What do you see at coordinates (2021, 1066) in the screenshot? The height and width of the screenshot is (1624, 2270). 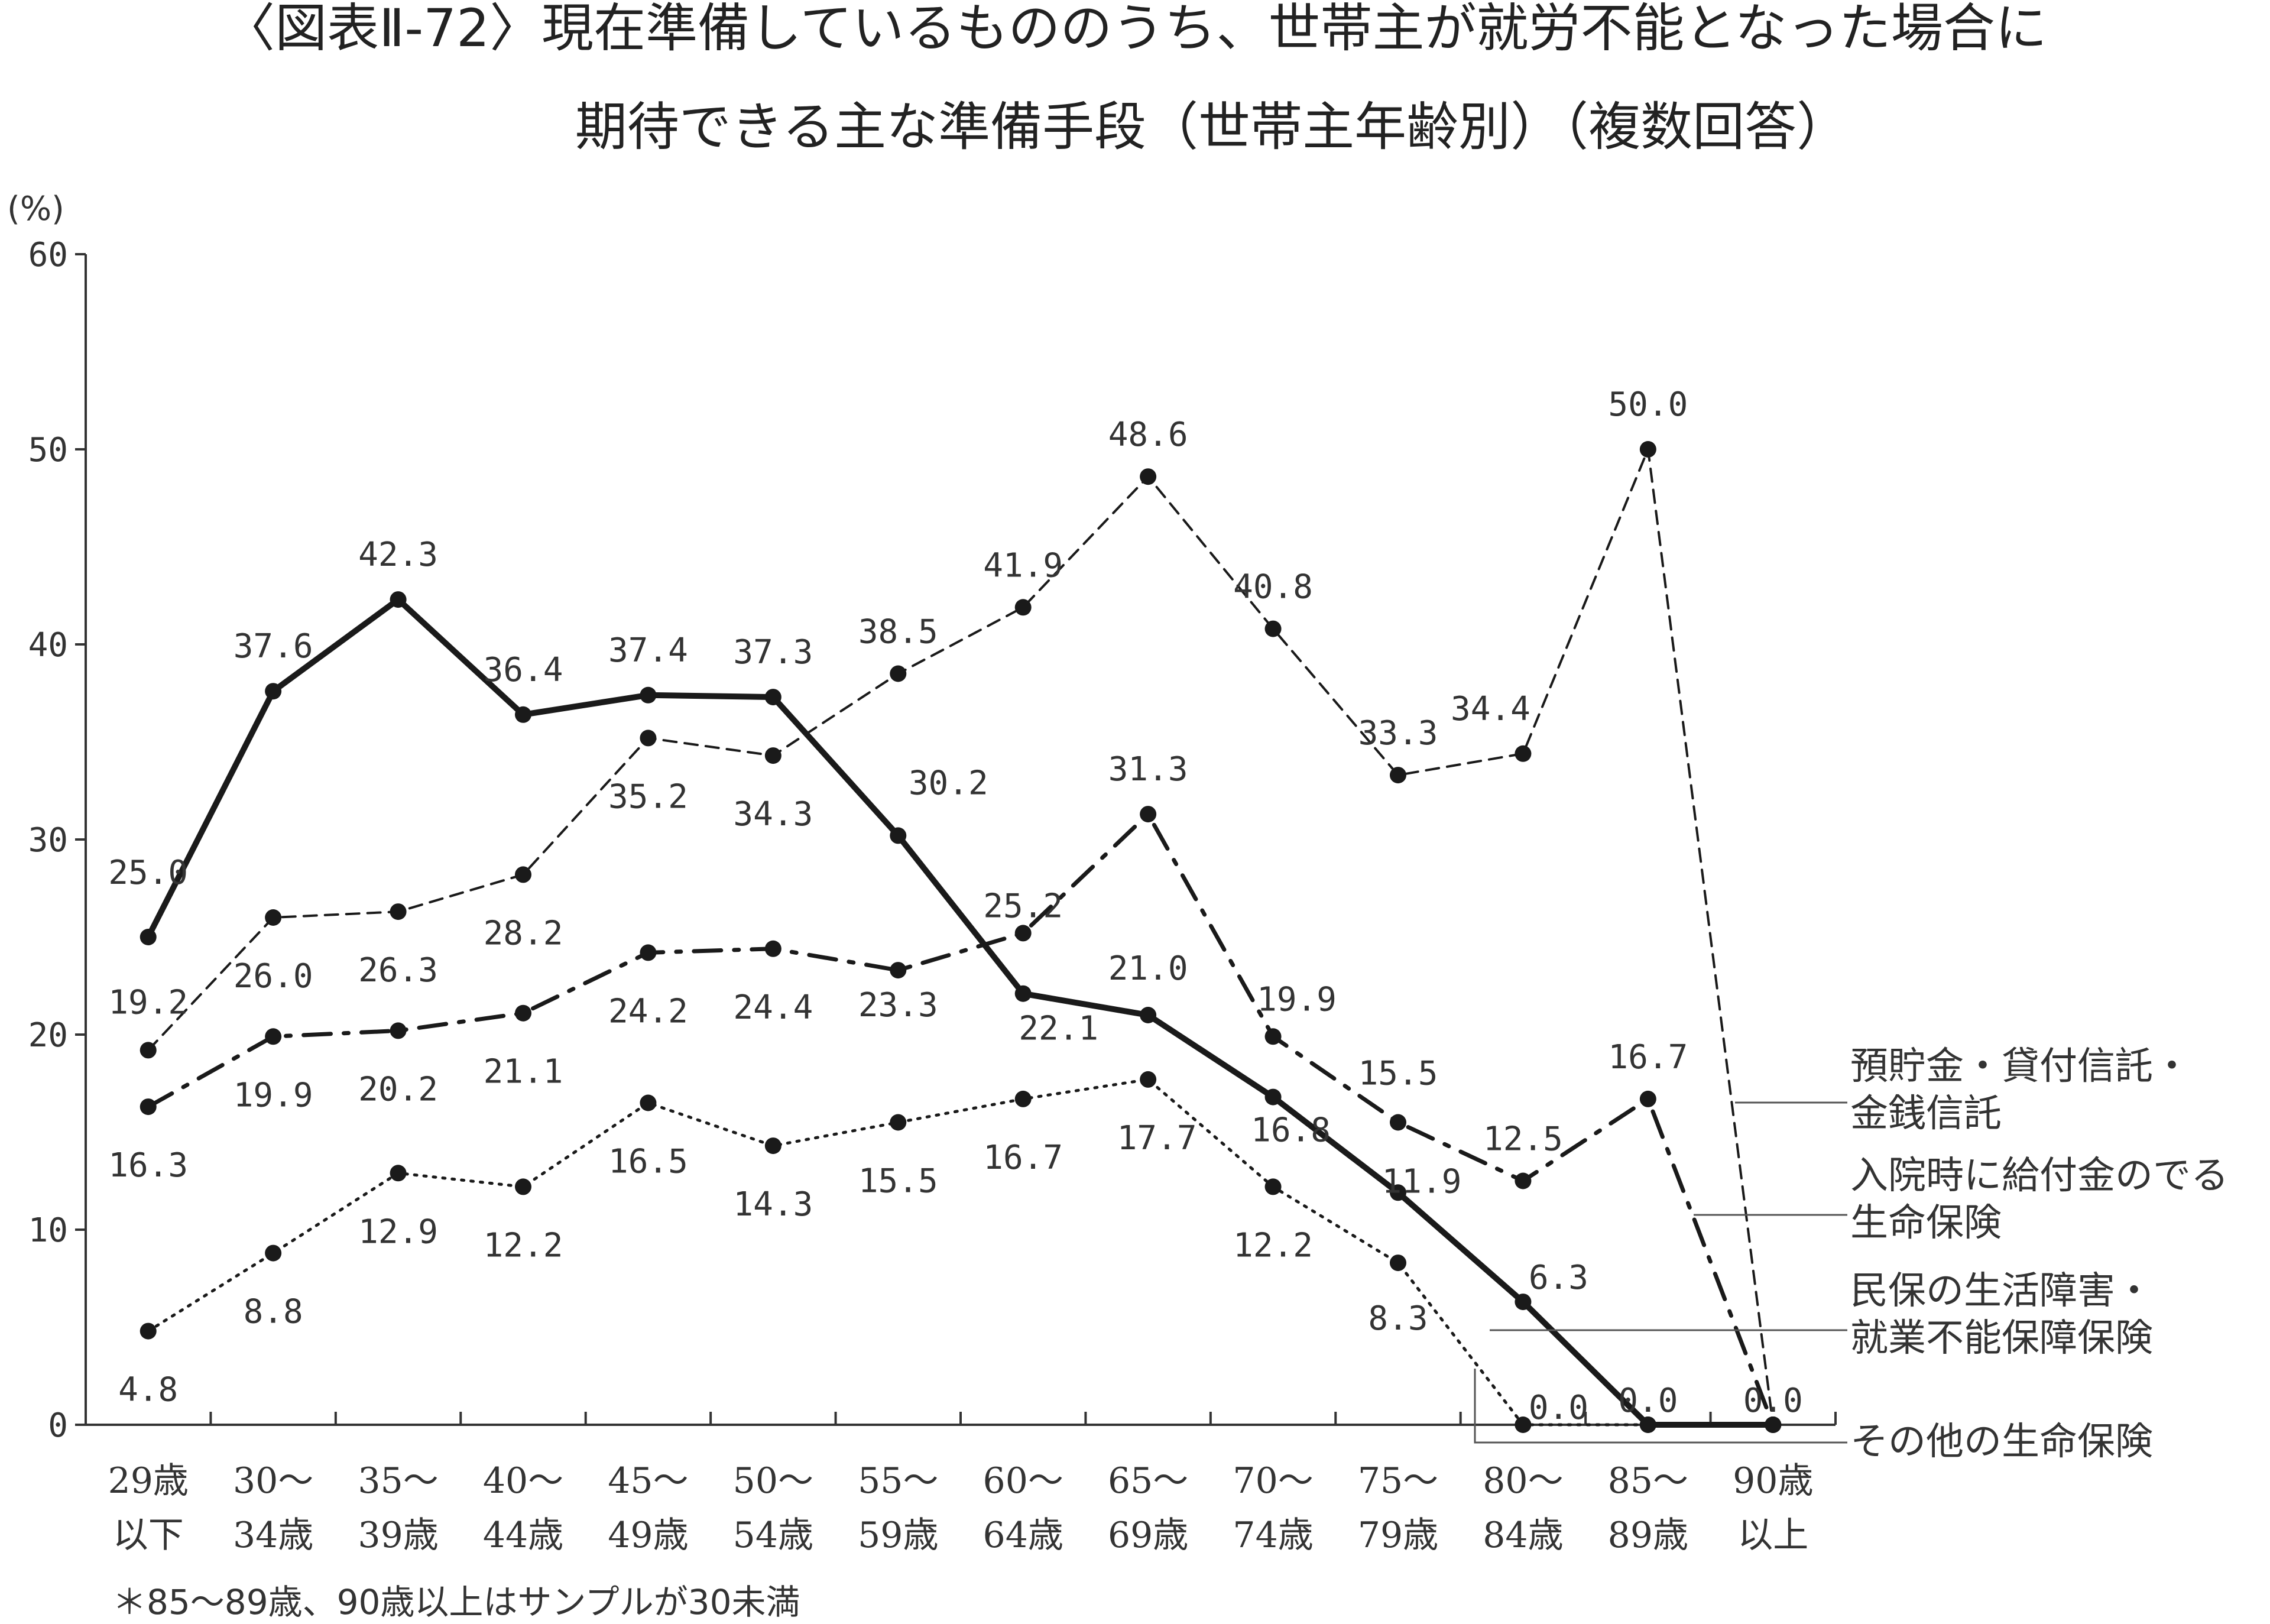 I see `legend-label: 預貯金・貸付信託・` at bounding box center [2021, 1066].